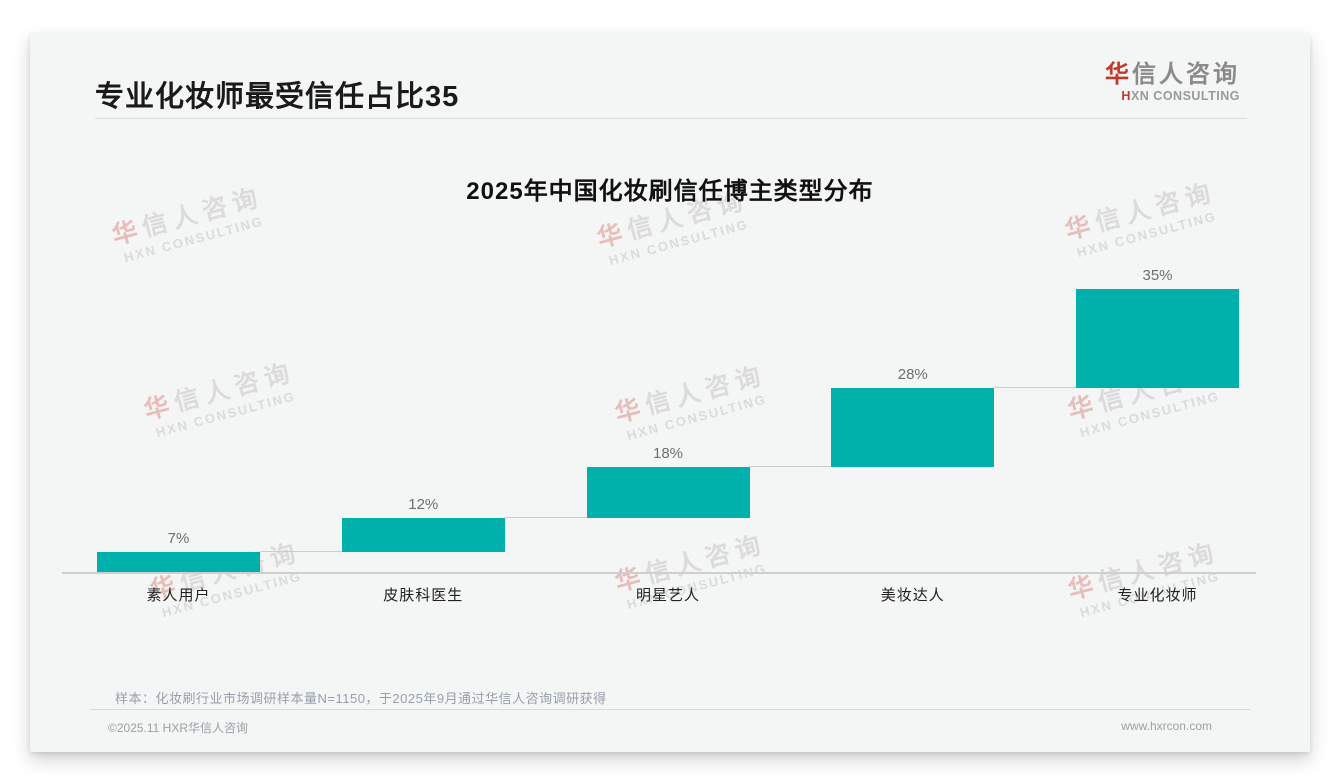  What do you see at coordinates (423, 595) in the screenshot?
I see `category-label: 皮肤科医生` at bounding box center [423, 595].